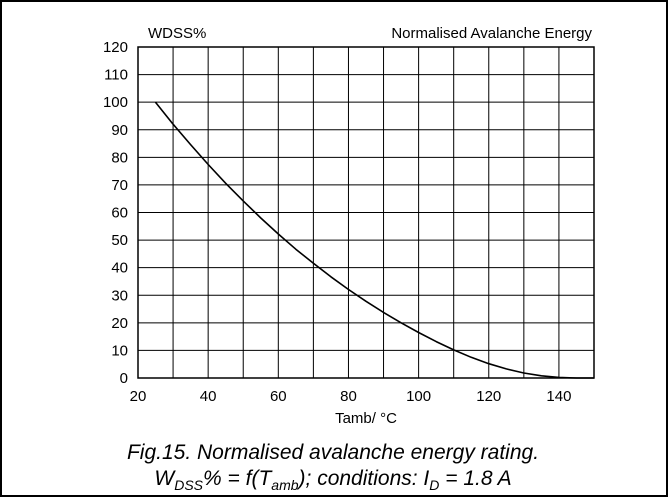  I want to click on caption-mid: % = f(T, so click(238, 478).